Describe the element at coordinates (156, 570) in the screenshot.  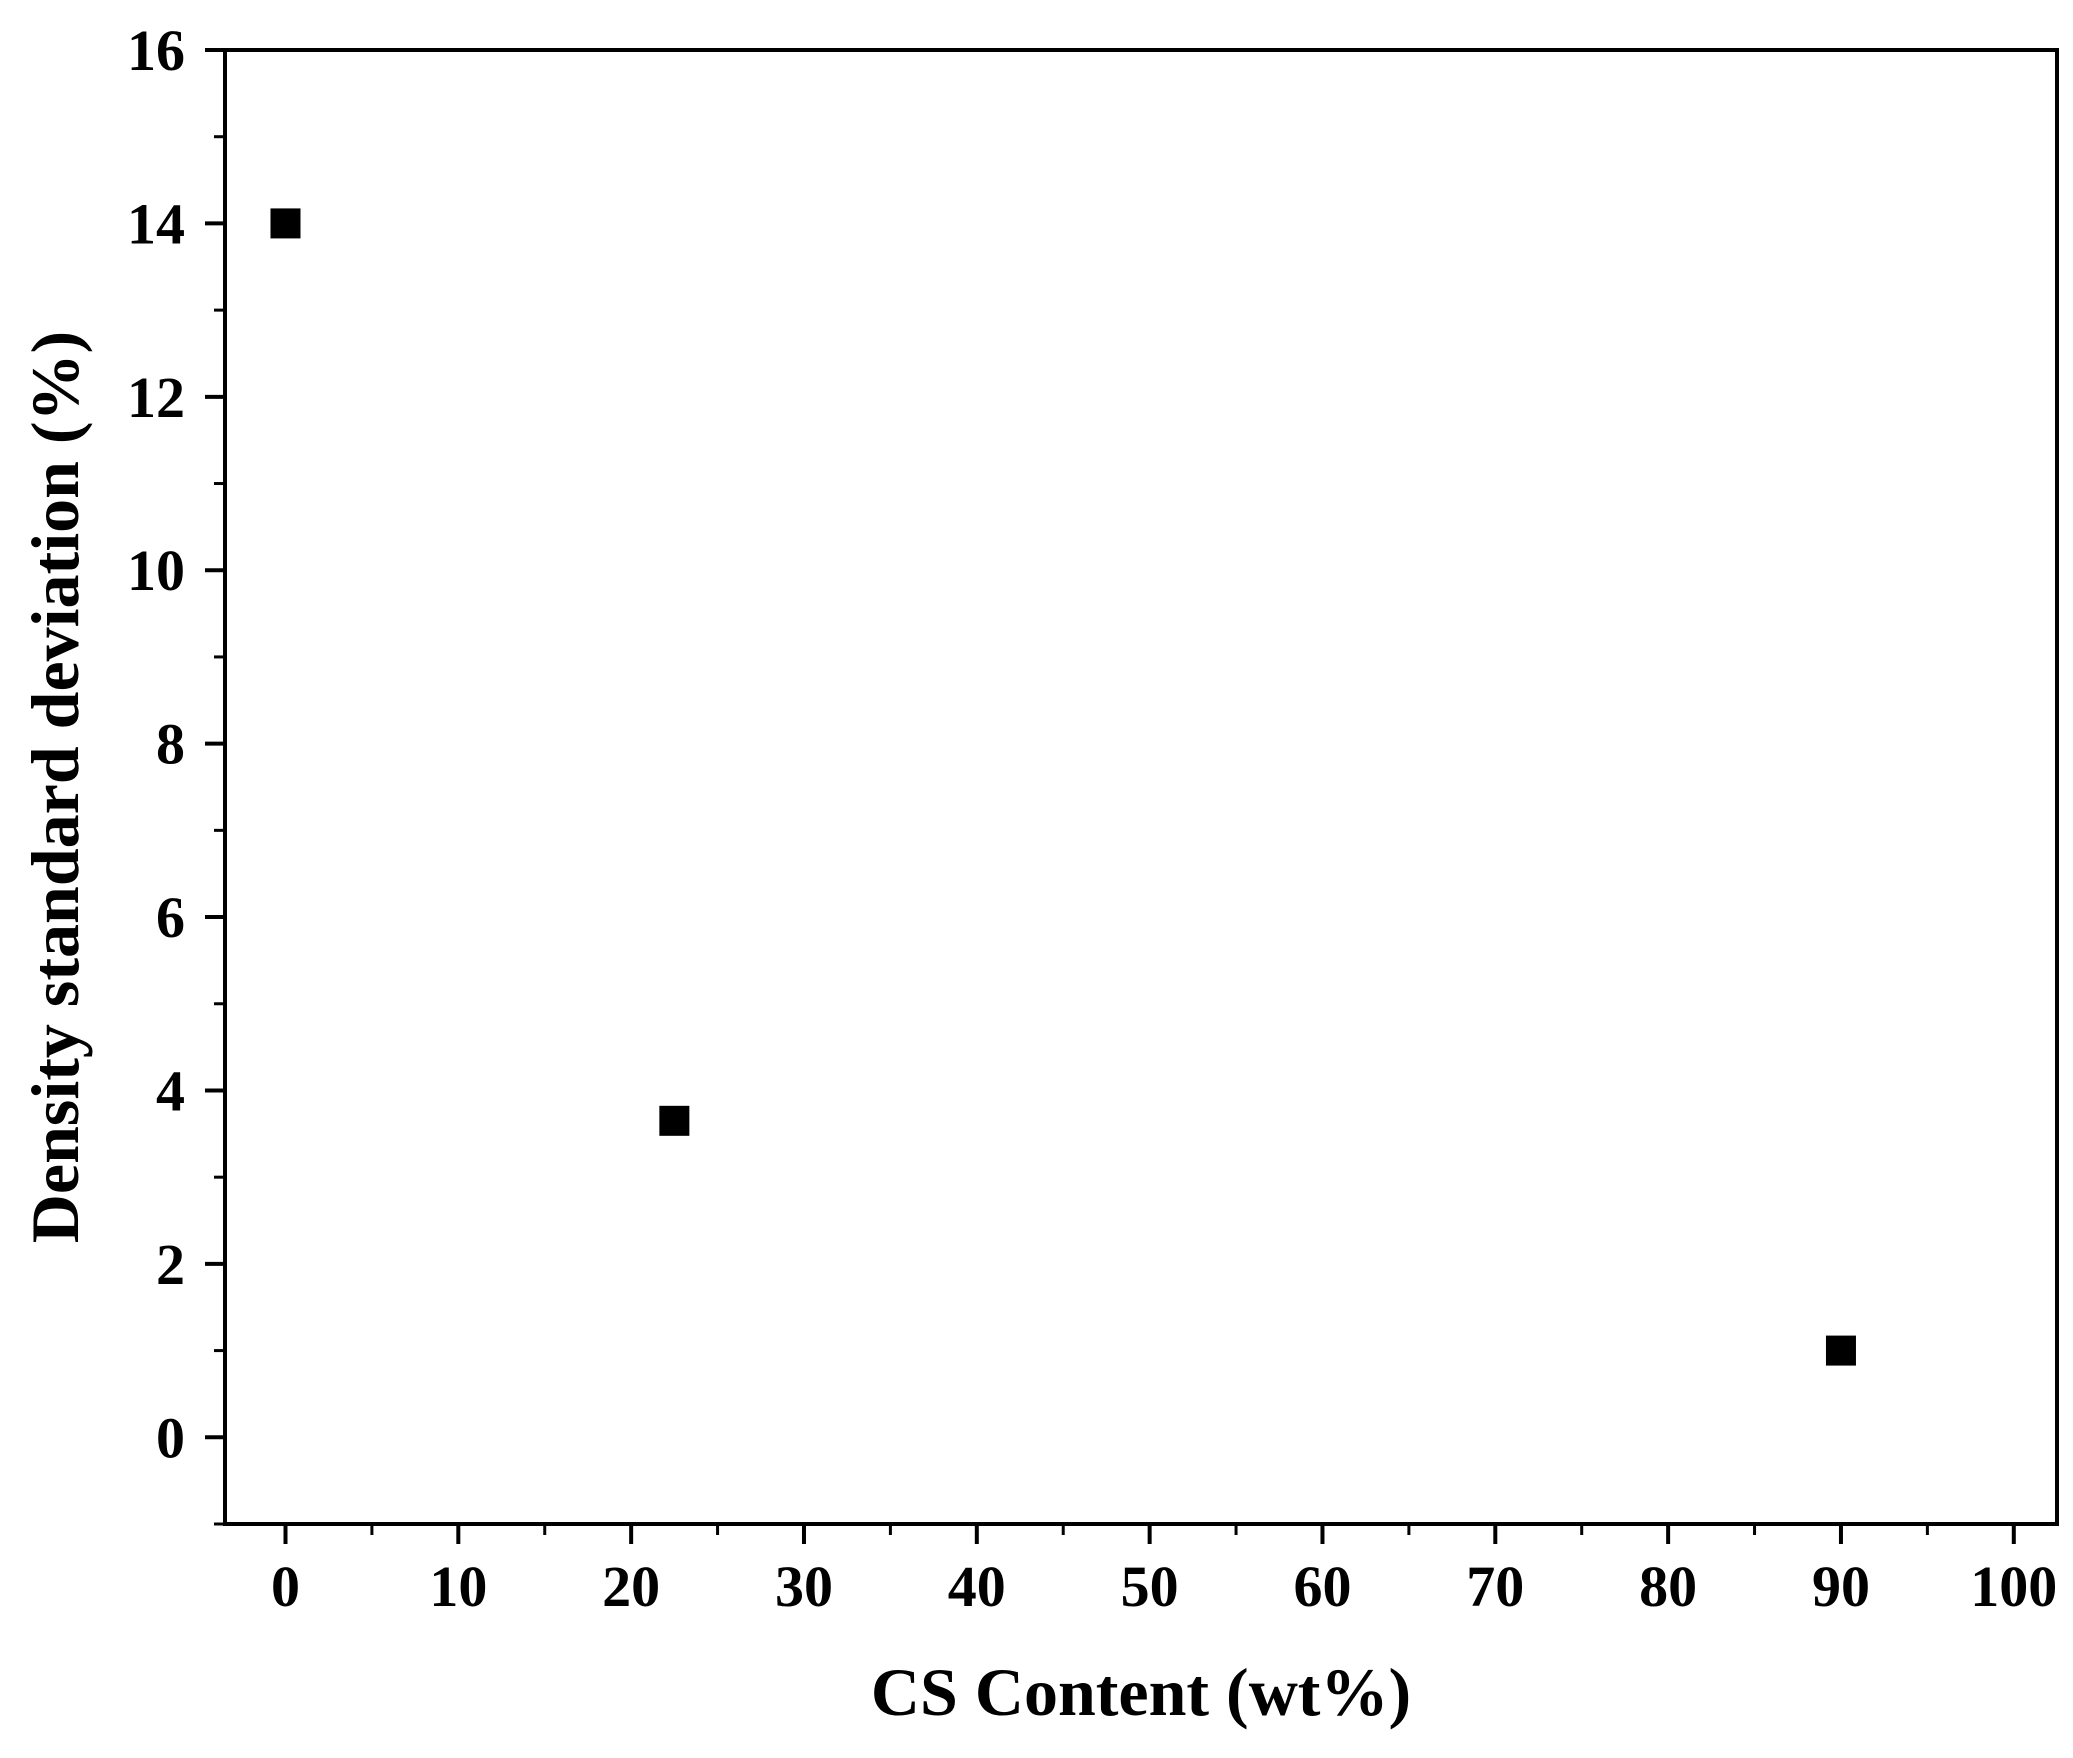
I see `y-tick-label: 10` at that location.